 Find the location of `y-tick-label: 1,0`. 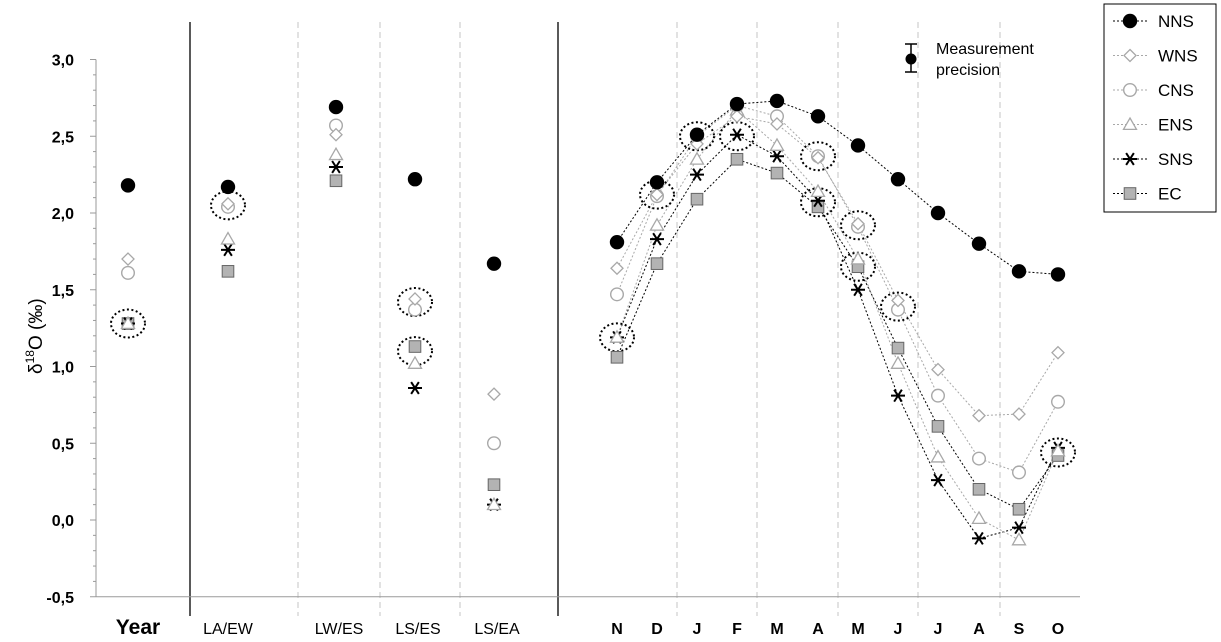

y-tick-label: 1,0 is located at coordinates (63, 368).